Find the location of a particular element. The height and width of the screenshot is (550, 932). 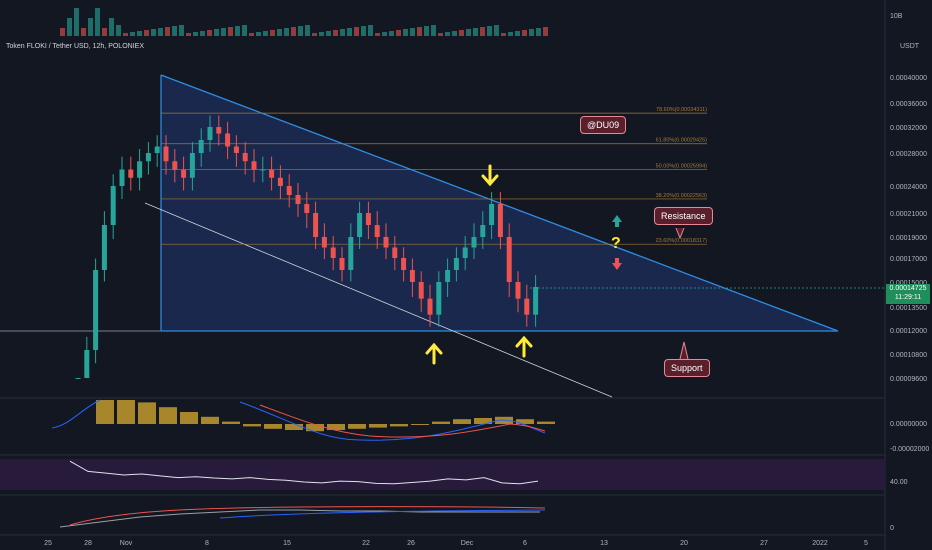

current-price-tag: 0.00014725 11:29:11 is located at coordinates (908, 294).